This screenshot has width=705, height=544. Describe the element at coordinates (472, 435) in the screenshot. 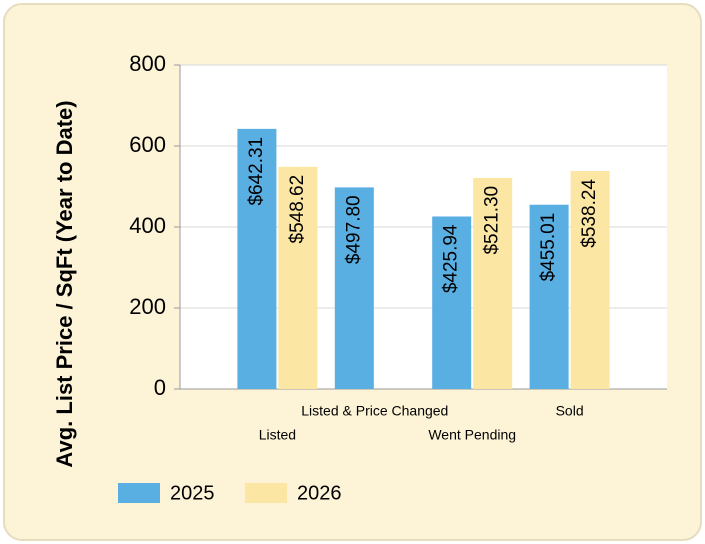

I see `x-tick-label: Went Pending` at that location.